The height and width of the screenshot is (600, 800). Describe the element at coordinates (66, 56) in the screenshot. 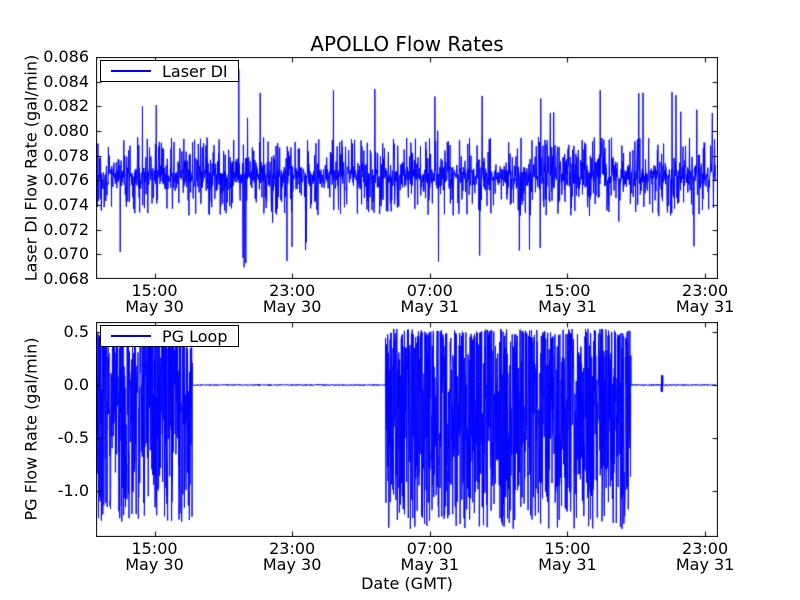

I see `y-tick-label: 0.086` at that location.